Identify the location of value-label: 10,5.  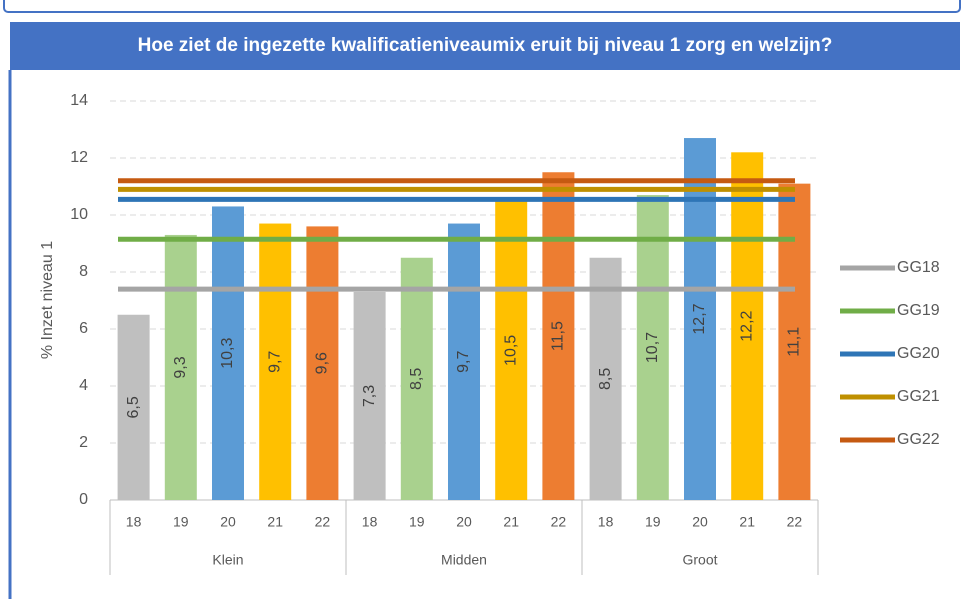
(510, 350).